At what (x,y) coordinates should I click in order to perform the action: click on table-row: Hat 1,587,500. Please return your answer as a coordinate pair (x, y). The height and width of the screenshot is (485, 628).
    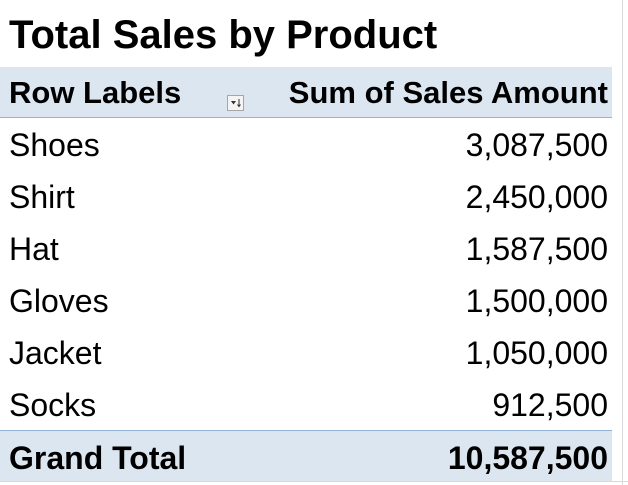
    Looking at the image, I should click on (306, 248).